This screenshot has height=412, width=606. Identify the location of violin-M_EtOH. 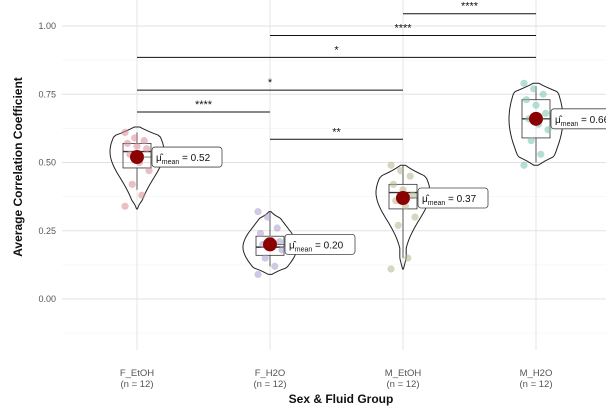
(403, 217).